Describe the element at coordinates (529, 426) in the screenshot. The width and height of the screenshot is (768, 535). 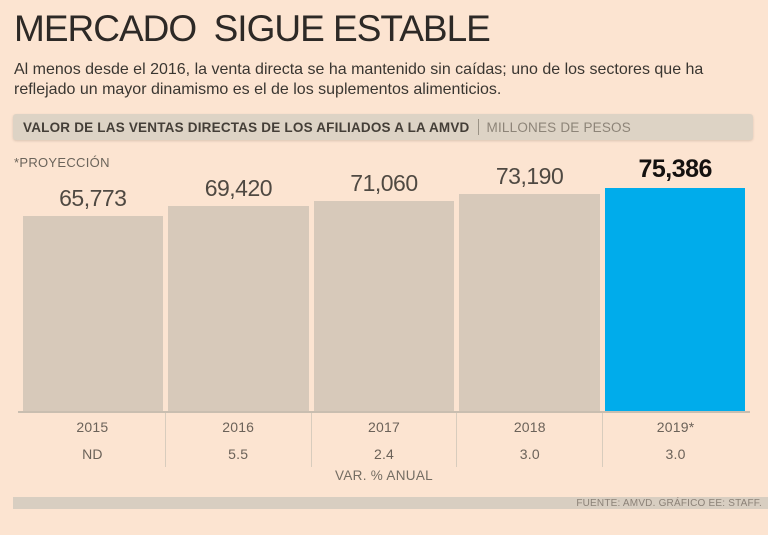
I see `axis-year-label: 2018` at that location.